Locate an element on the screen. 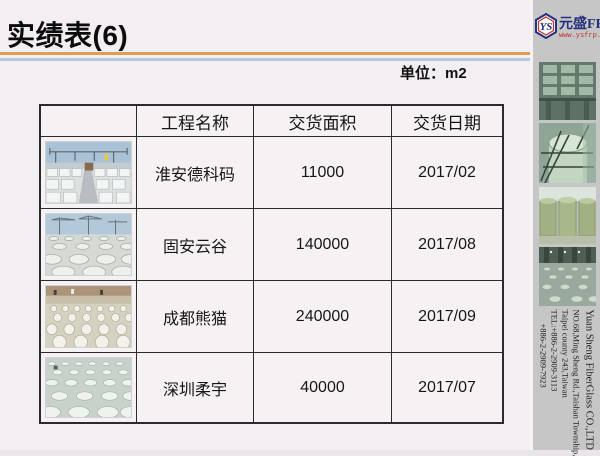 This screenshot has width=600, height=456. table-row-2-photo-cell is located at coordinates (89, 245).